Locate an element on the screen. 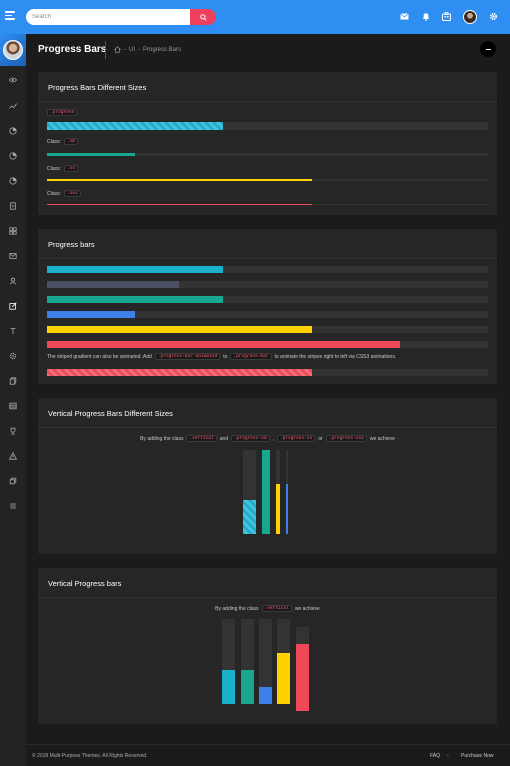  menu-toggle-icon is located at coordinates (10, 16).